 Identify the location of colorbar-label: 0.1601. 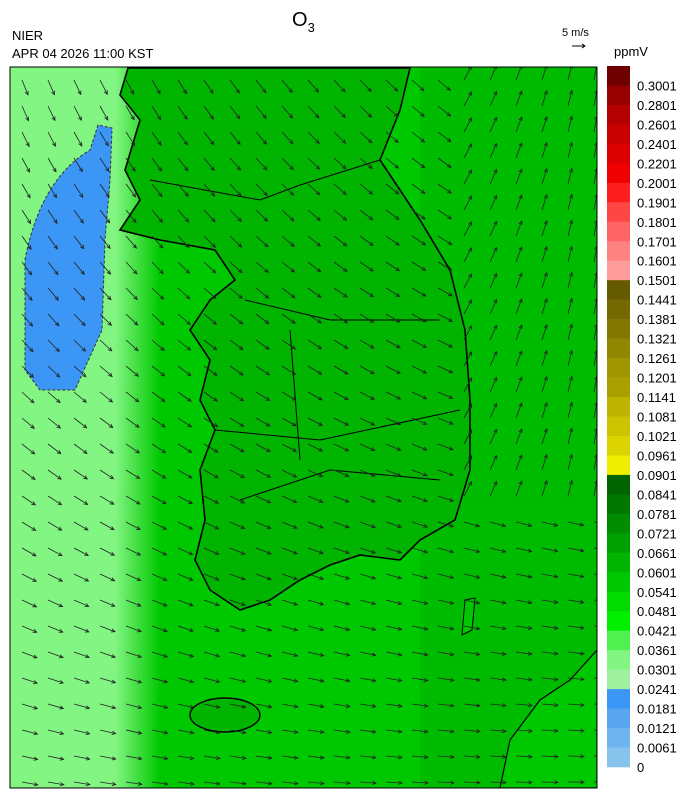
(657, 261).